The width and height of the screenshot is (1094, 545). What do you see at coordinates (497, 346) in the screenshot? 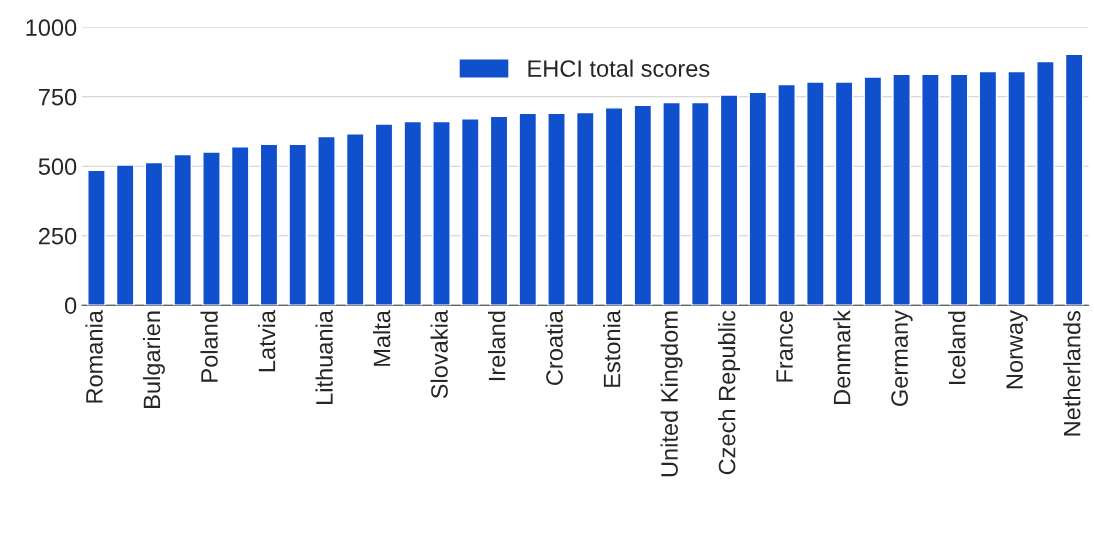
I see `x-tick-label: Ireland` at bounding box center [497, 346].